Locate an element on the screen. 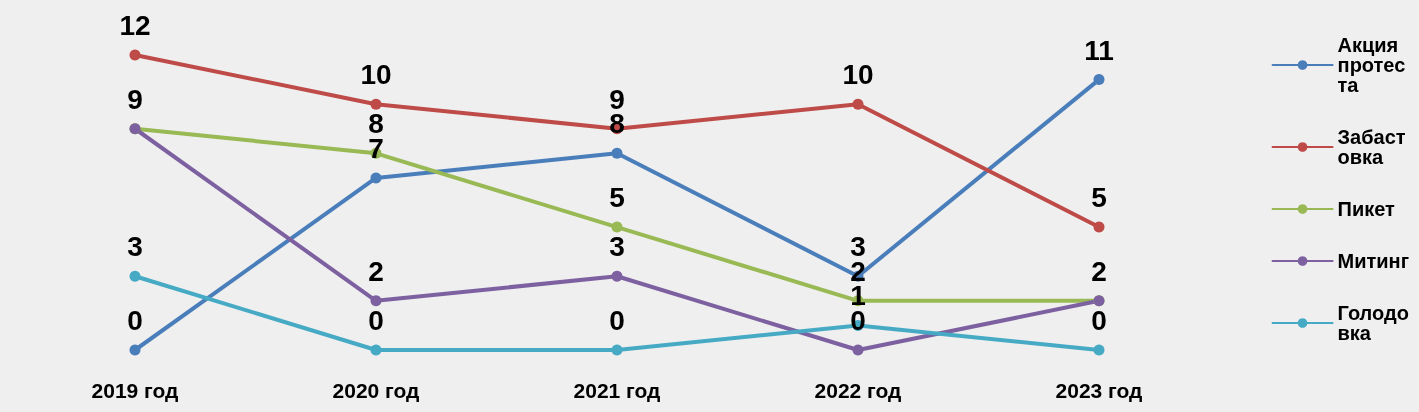  legend-label: Голодовка is located at coordinates (1373, 323).